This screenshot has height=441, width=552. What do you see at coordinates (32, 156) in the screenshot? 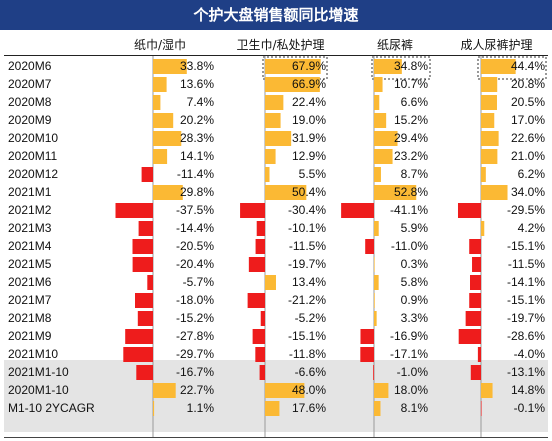
I see `category-label: 2020M11` at bounding box center [32, 156].